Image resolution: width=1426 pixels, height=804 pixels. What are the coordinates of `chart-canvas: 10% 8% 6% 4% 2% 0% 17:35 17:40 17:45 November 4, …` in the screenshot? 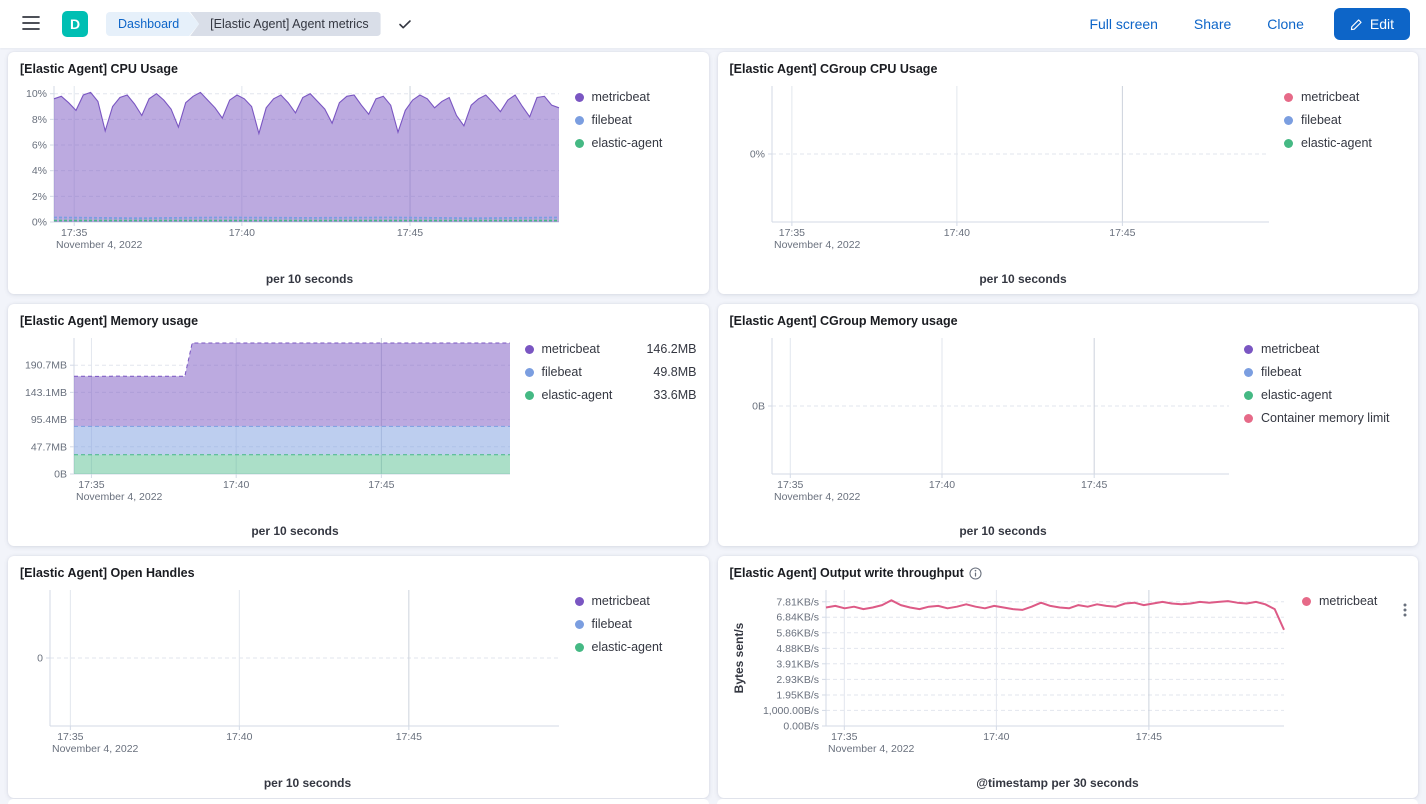 It's located at (292, 167).